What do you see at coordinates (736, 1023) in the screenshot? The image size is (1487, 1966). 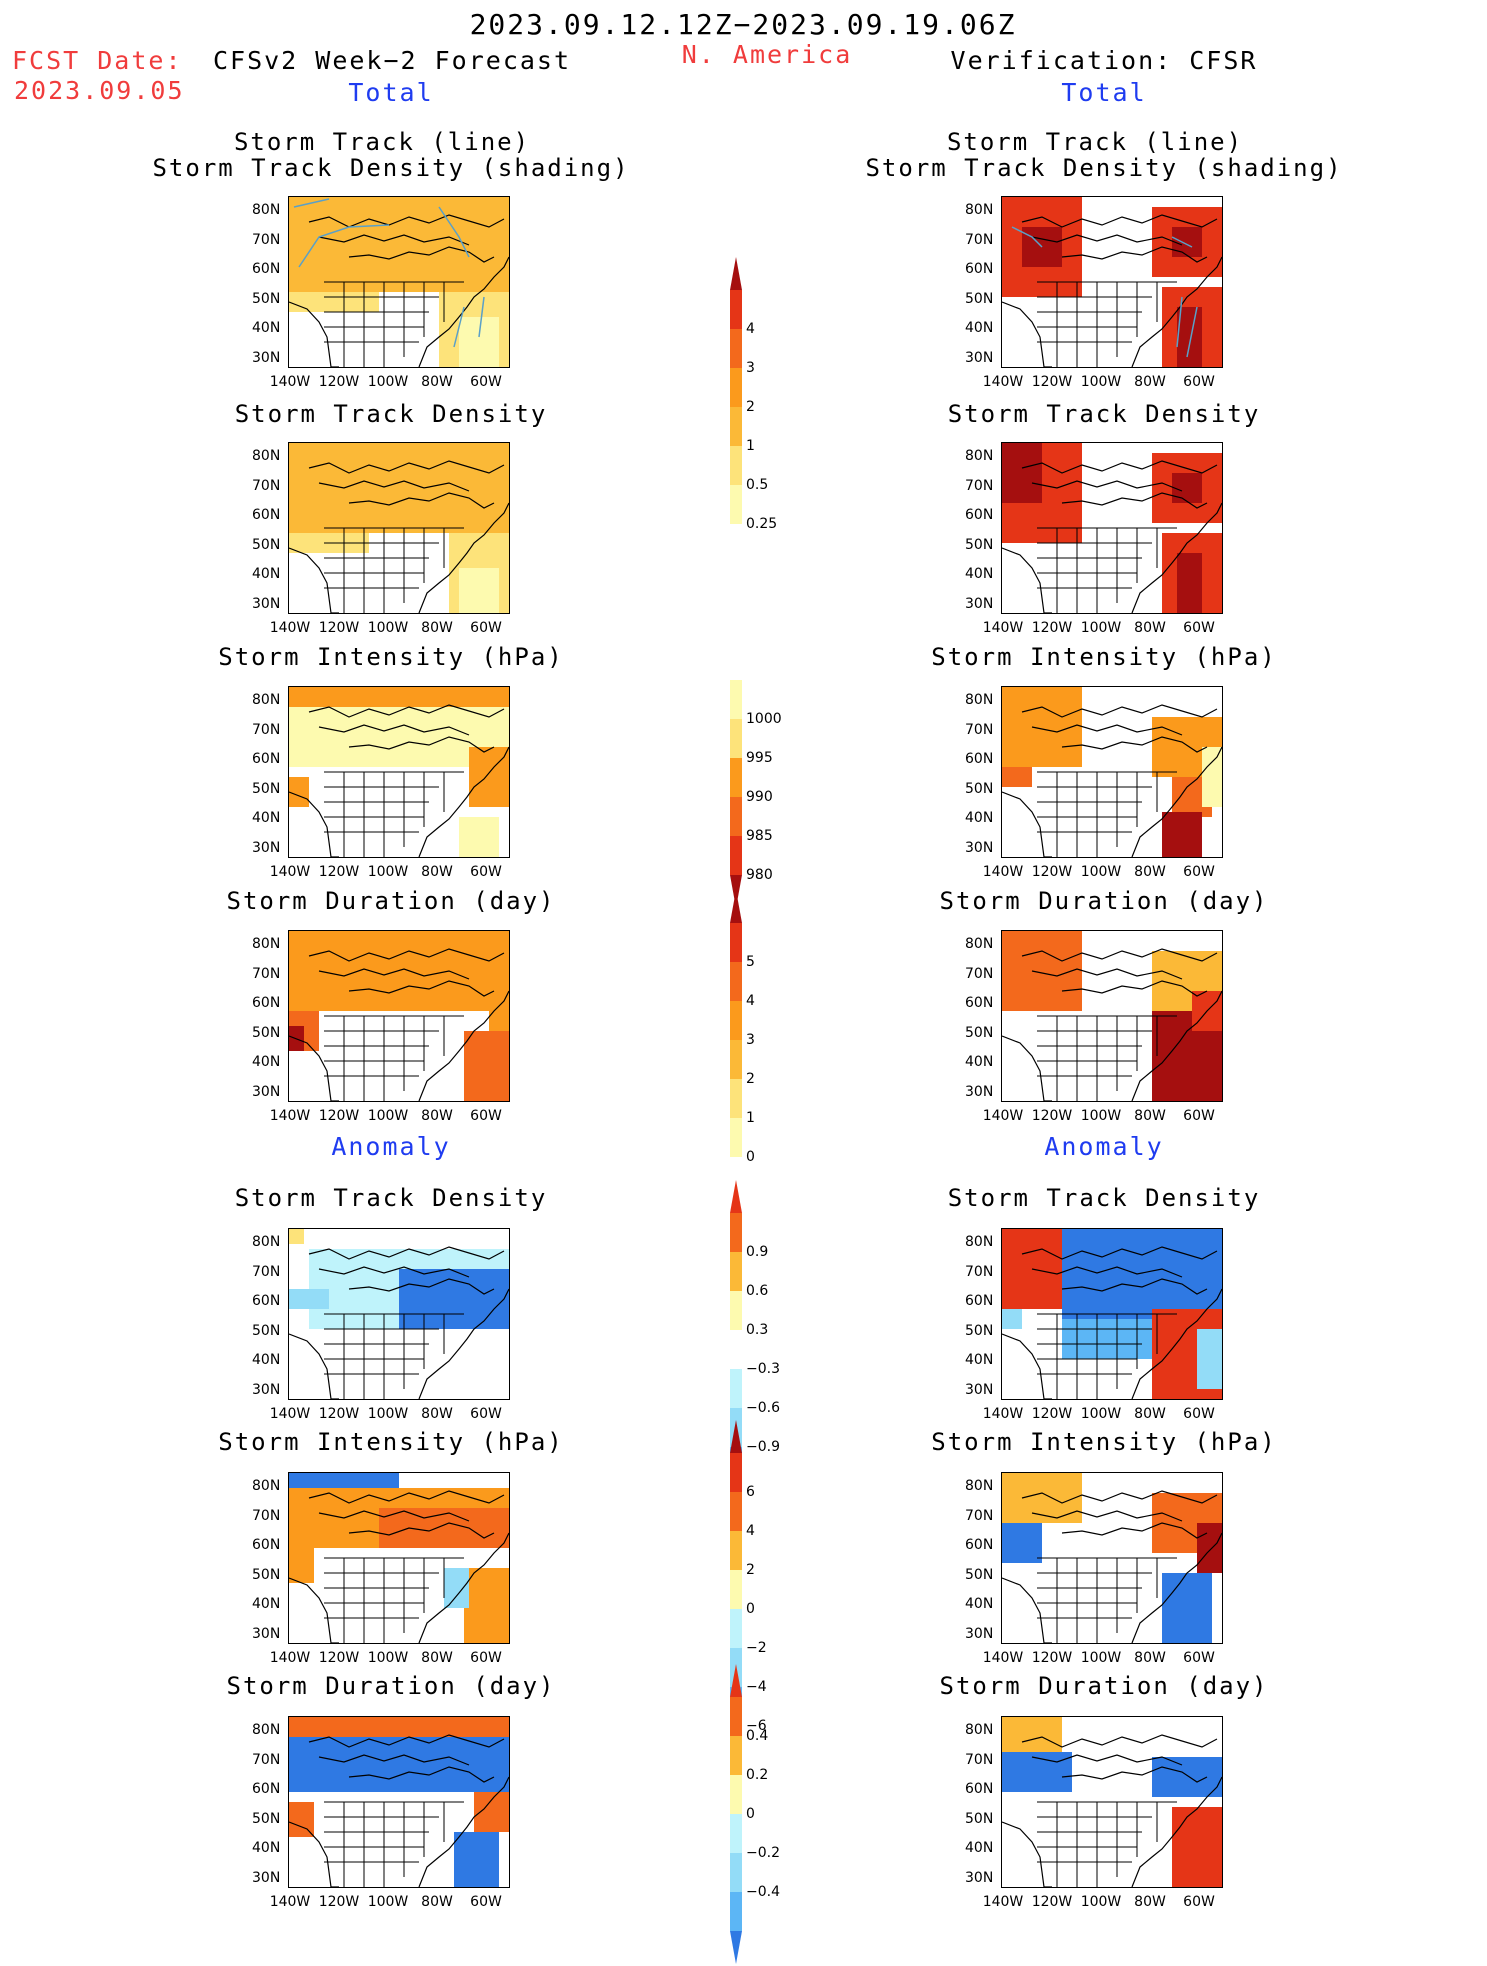 I see `colorbar-duration-total` at bounding box center [736, 1023].